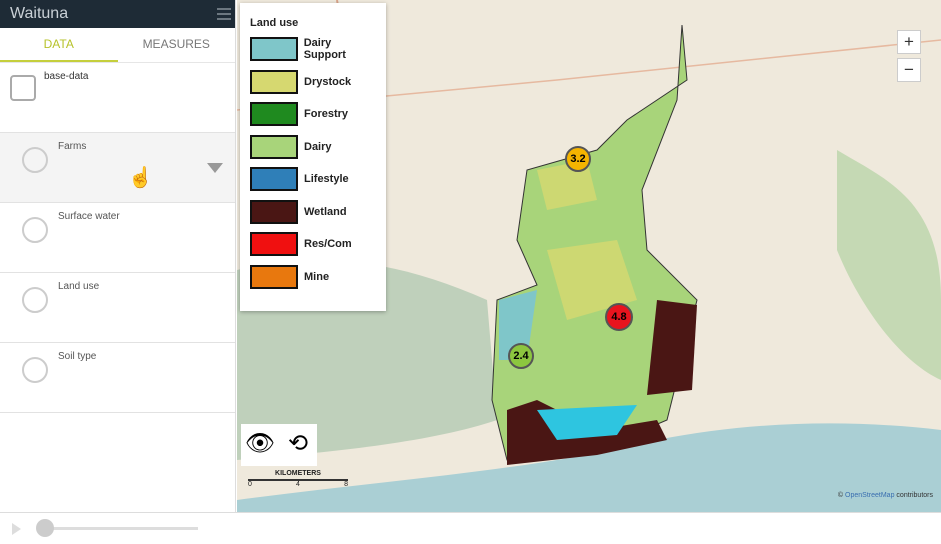 The image size is (941, 544). I want to click on legend-item: Mine, so click(313, 277).